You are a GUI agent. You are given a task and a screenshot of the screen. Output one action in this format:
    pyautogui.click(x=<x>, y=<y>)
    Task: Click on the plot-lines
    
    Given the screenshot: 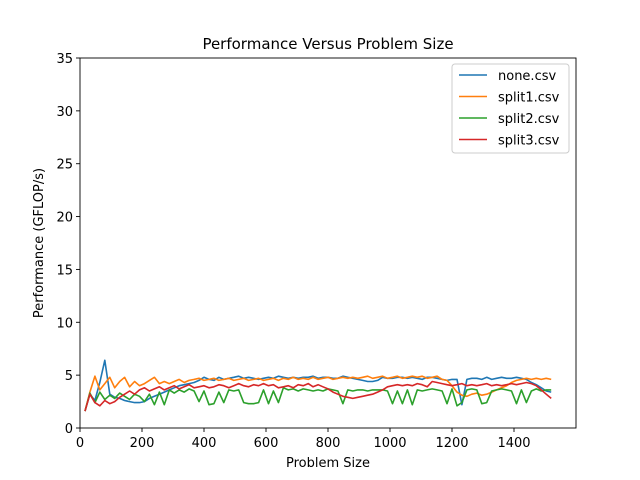 What is the action you would take?
    pyautogui.click(x=318, y=385)
    